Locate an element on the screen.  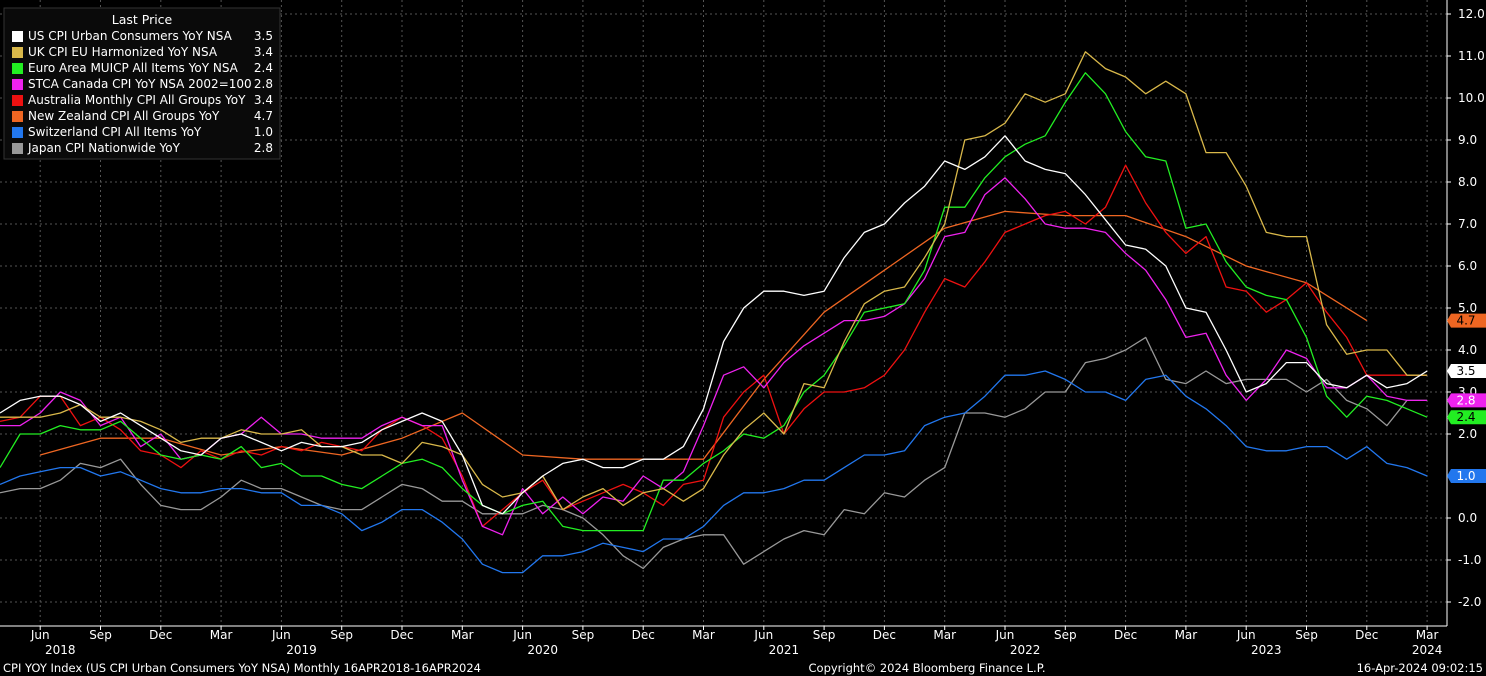
x-year-label: 2024 is located at coordinates (1427, 650).